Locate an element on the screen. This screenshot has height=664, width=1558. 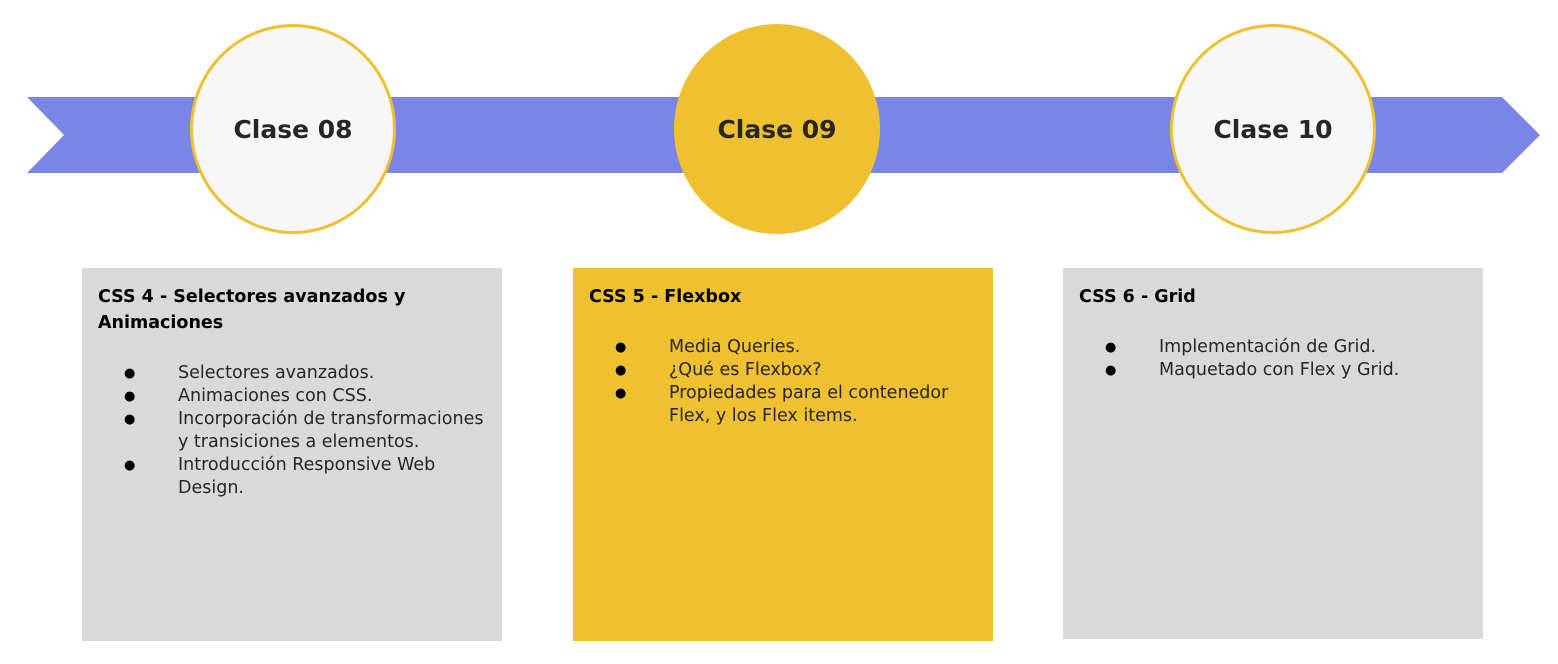
list-item: ● Animaciones con CSS. is located at coordinates (292, 396).